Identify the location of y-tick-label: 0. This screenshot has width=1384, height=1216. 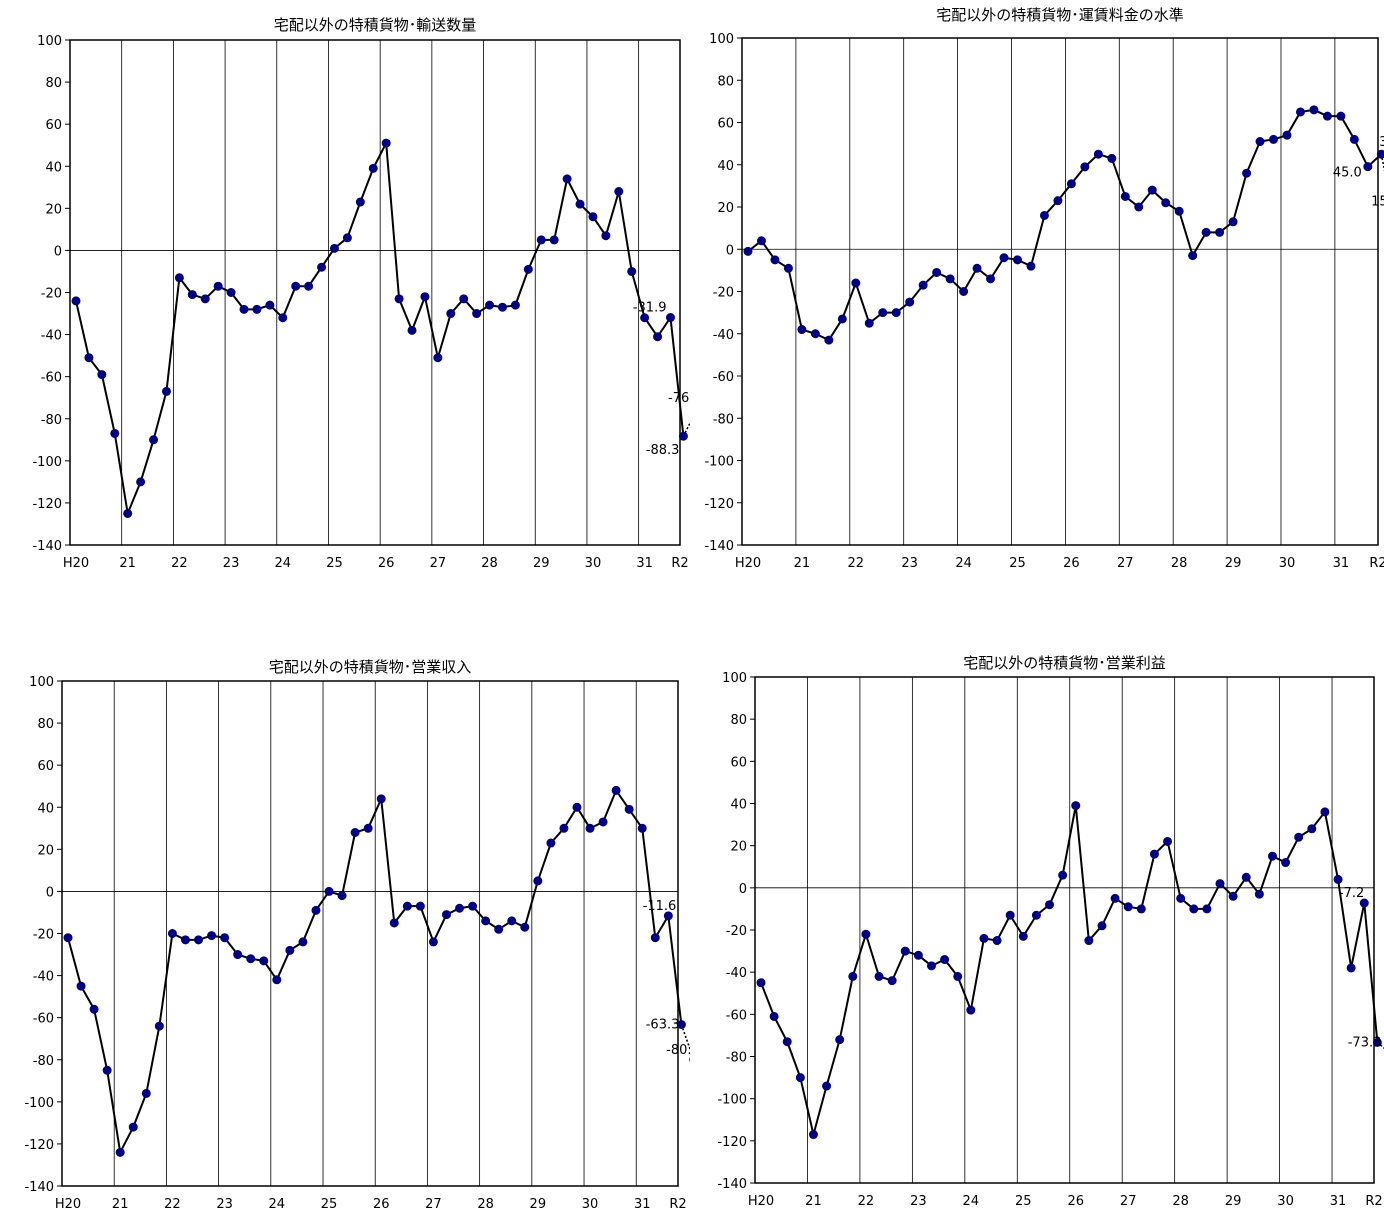
(730, 250).